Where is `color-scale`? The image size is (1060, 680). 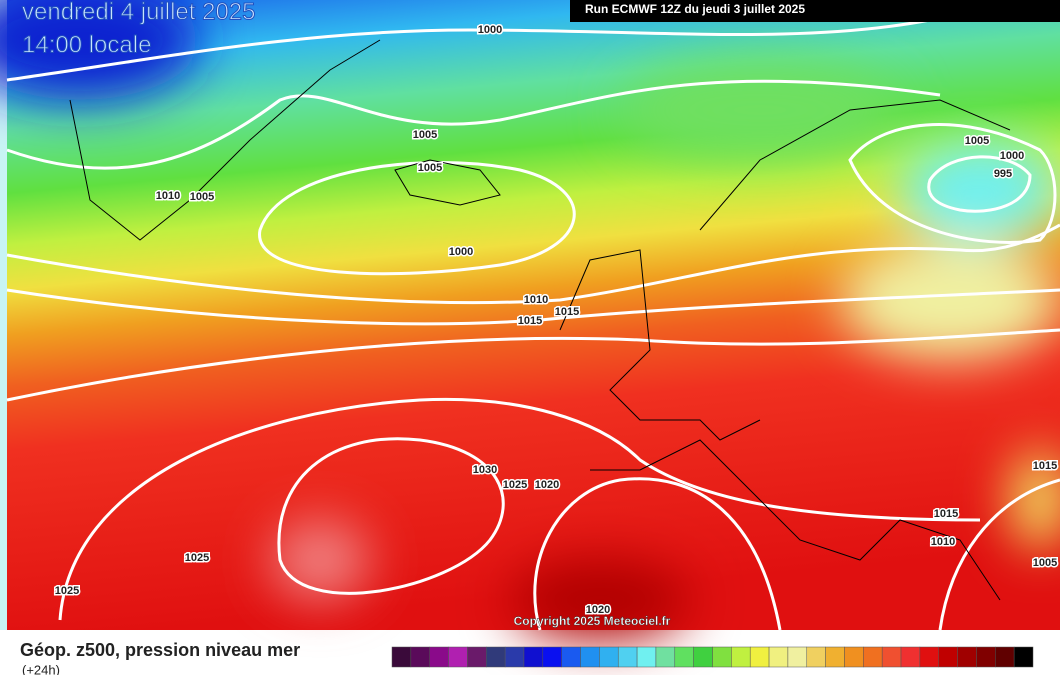
color-scale is located at coordinates (712, 657).